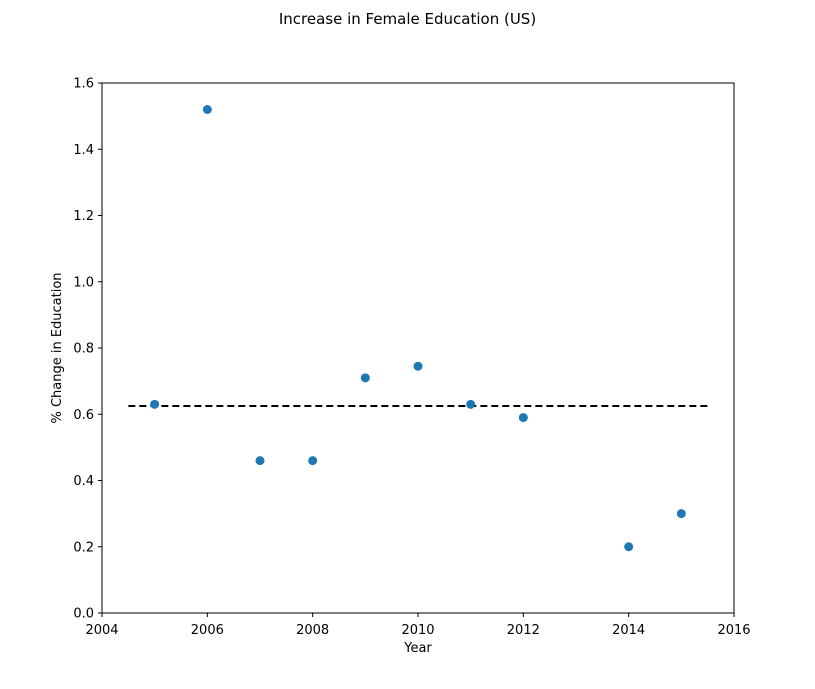 The image size is (815, 689). What do you see at coordinates (313, 461) in the screenshot?
I see `data-point-2008` at bounding box center [313, 461].